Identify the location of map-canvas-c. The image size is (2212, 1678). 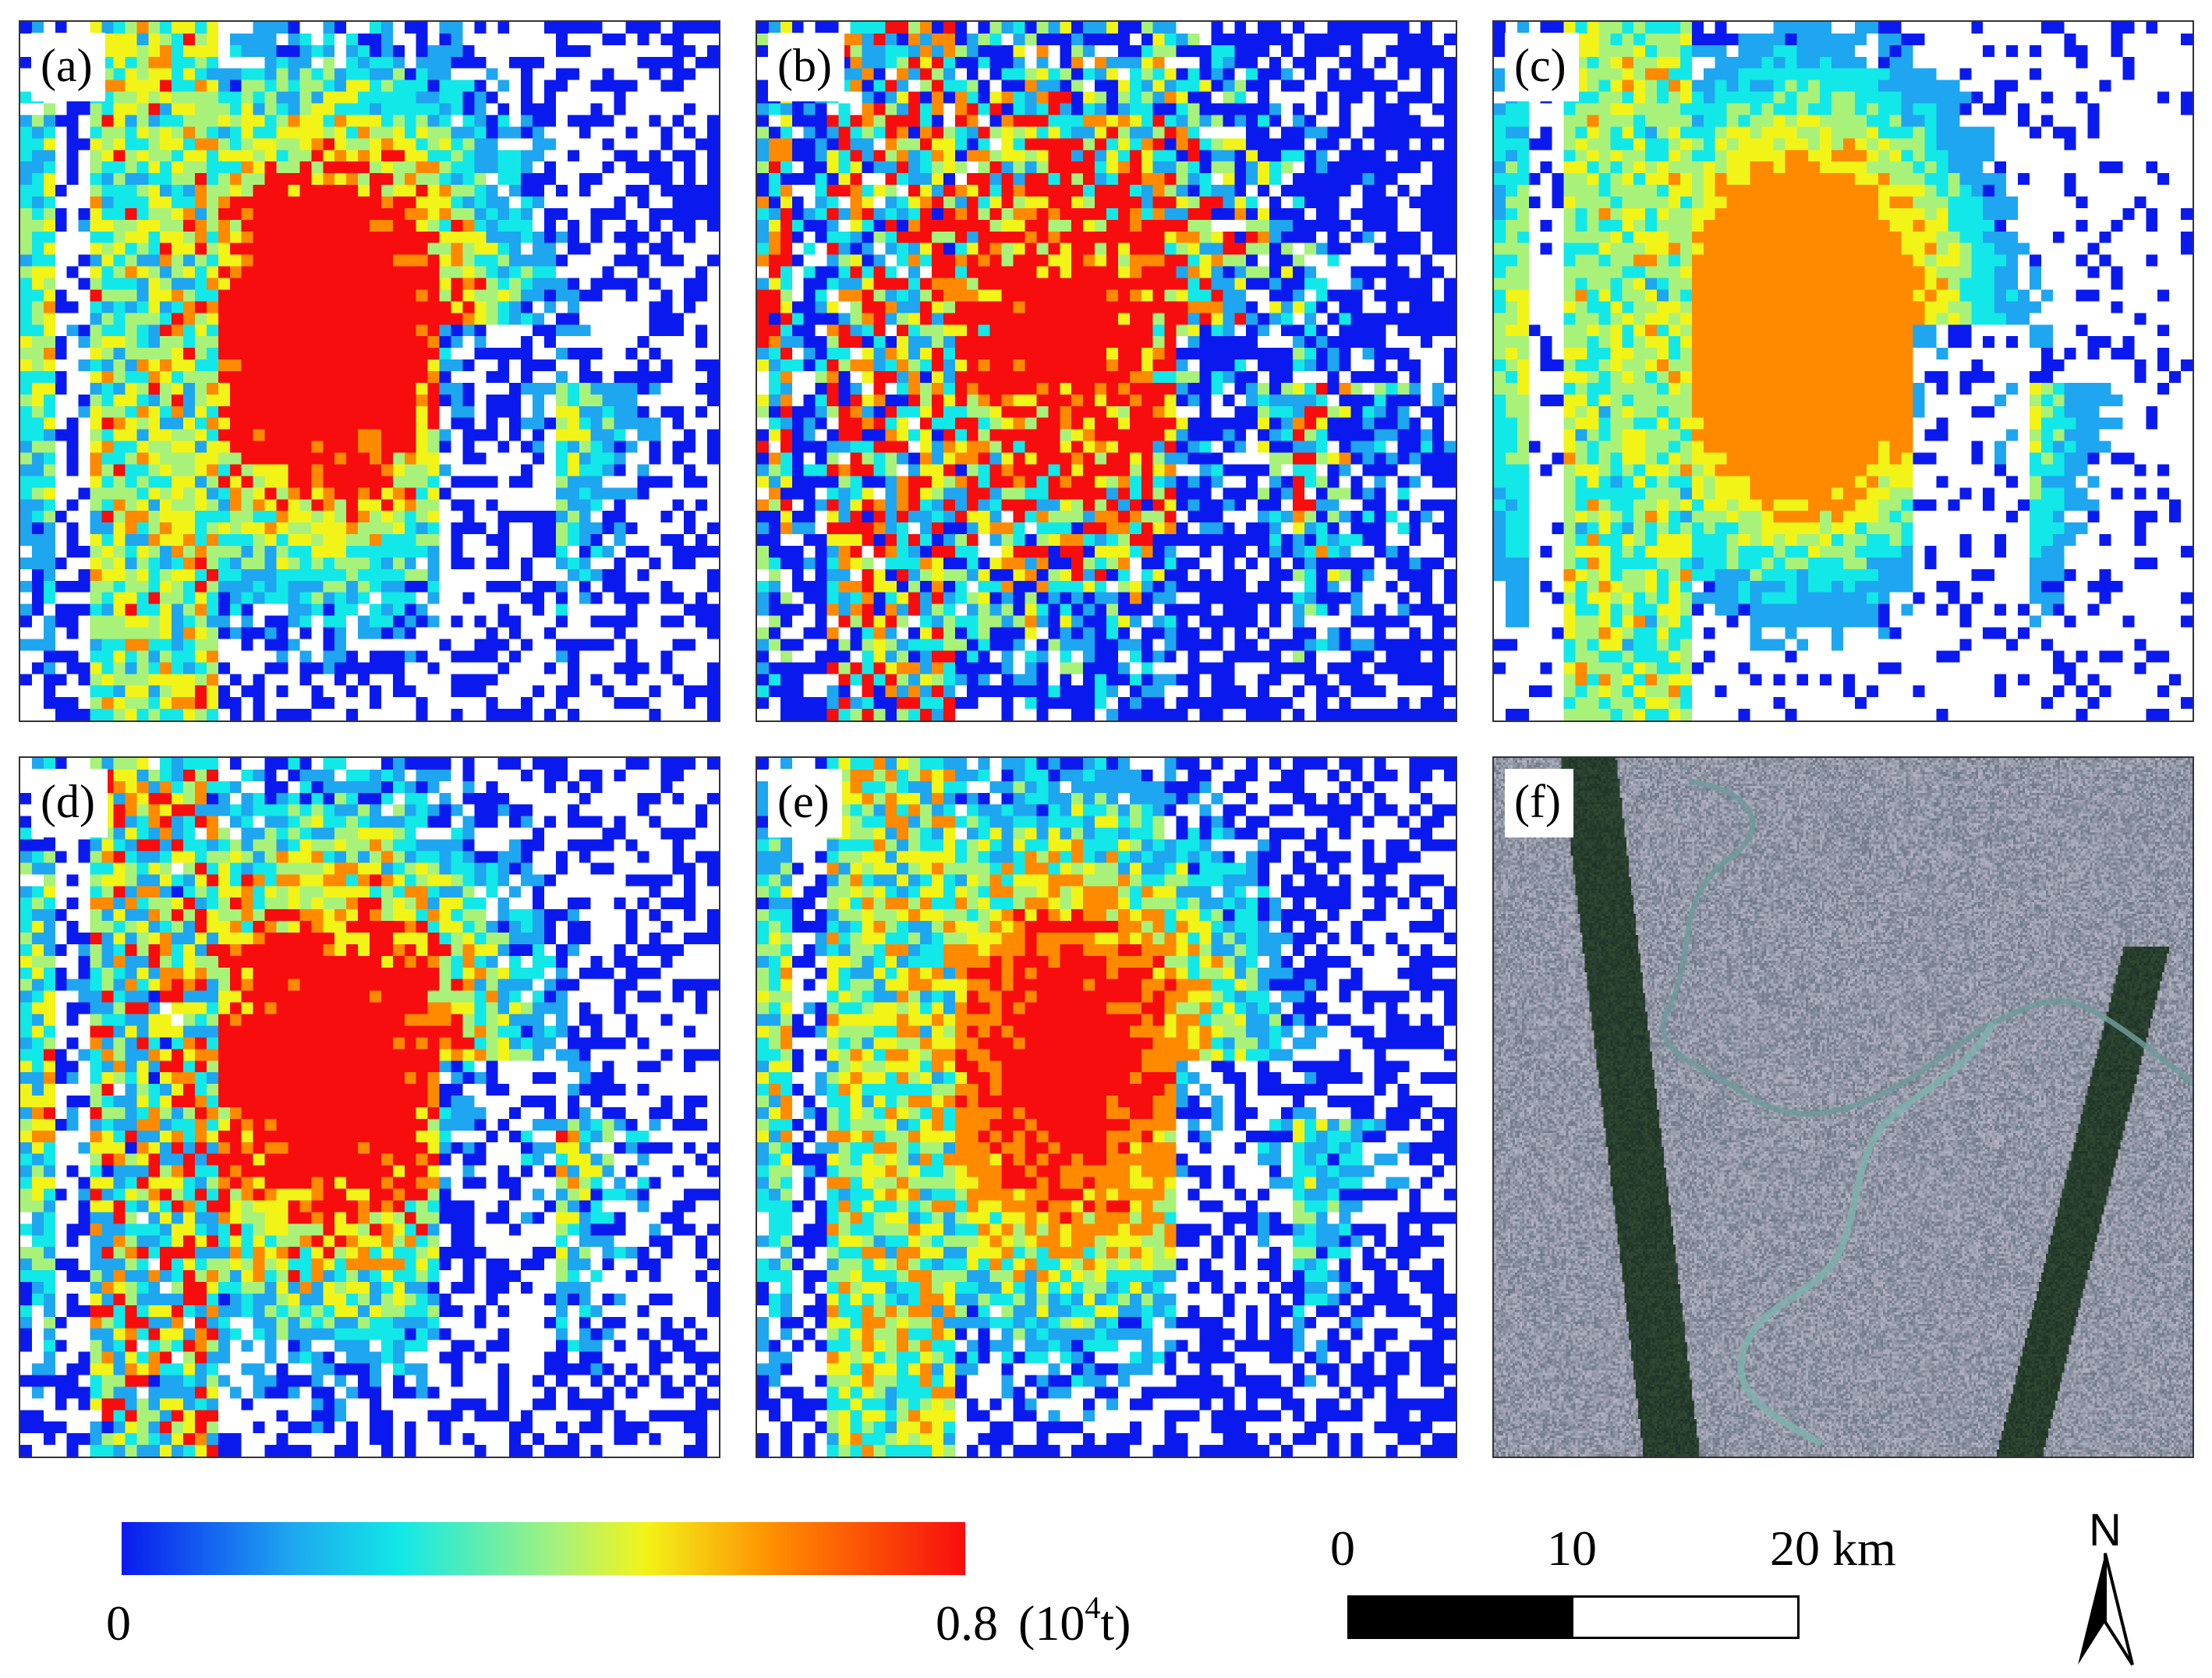
(1844, 371).